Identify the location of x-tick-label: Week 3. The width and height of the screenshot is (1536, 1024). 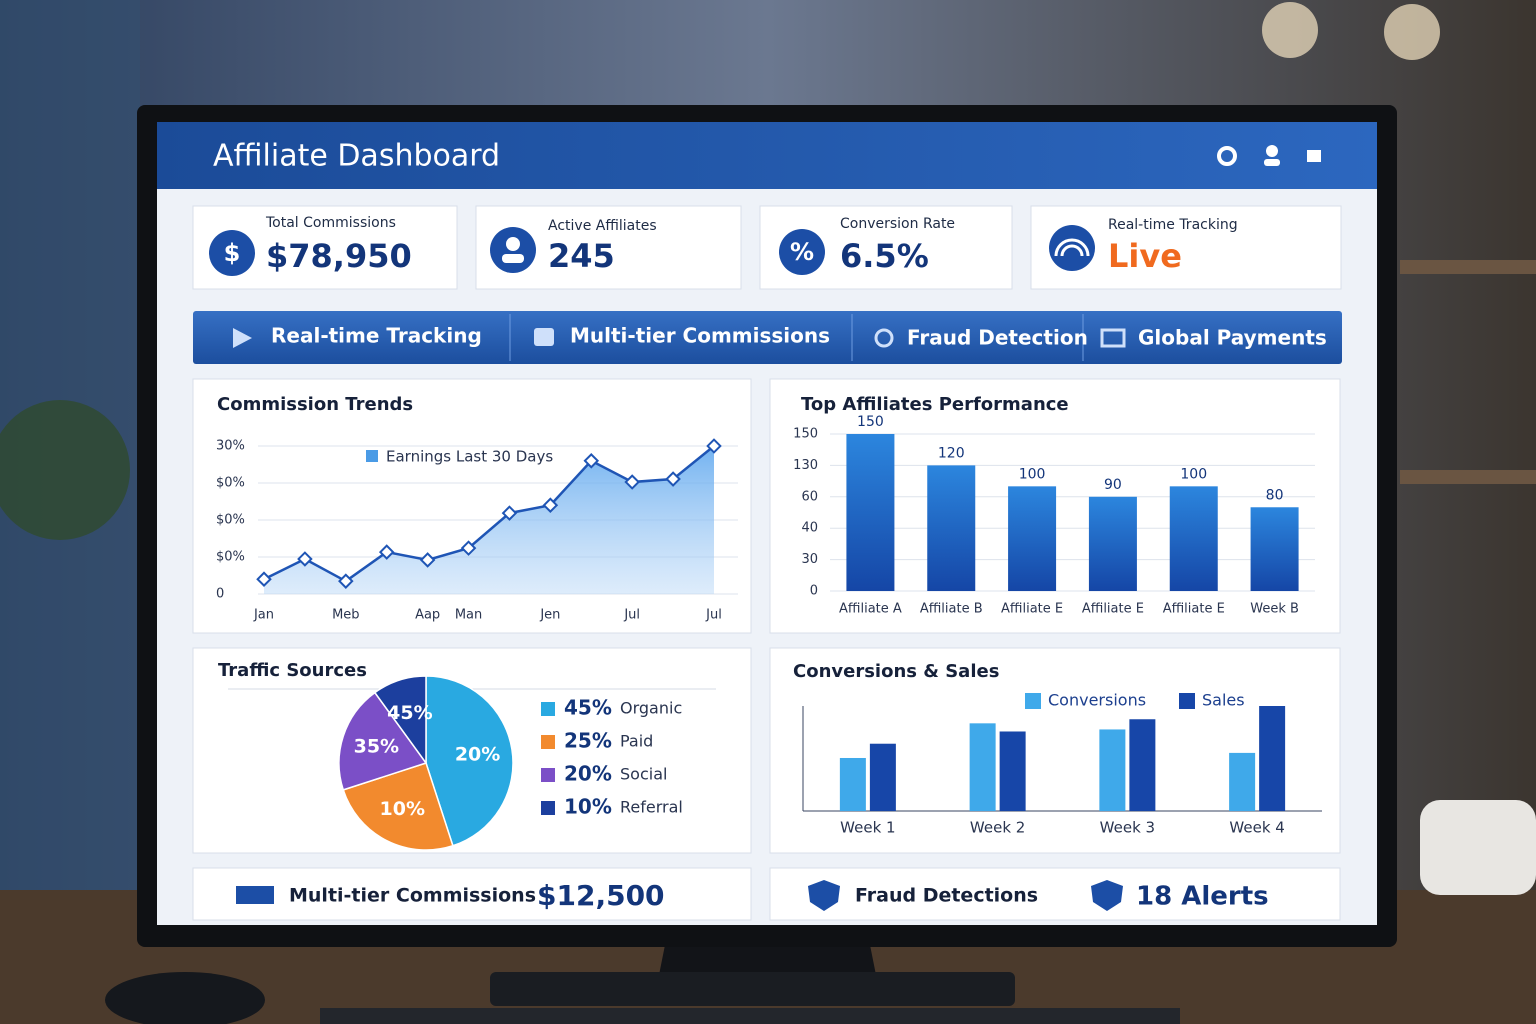
(1127, 828).